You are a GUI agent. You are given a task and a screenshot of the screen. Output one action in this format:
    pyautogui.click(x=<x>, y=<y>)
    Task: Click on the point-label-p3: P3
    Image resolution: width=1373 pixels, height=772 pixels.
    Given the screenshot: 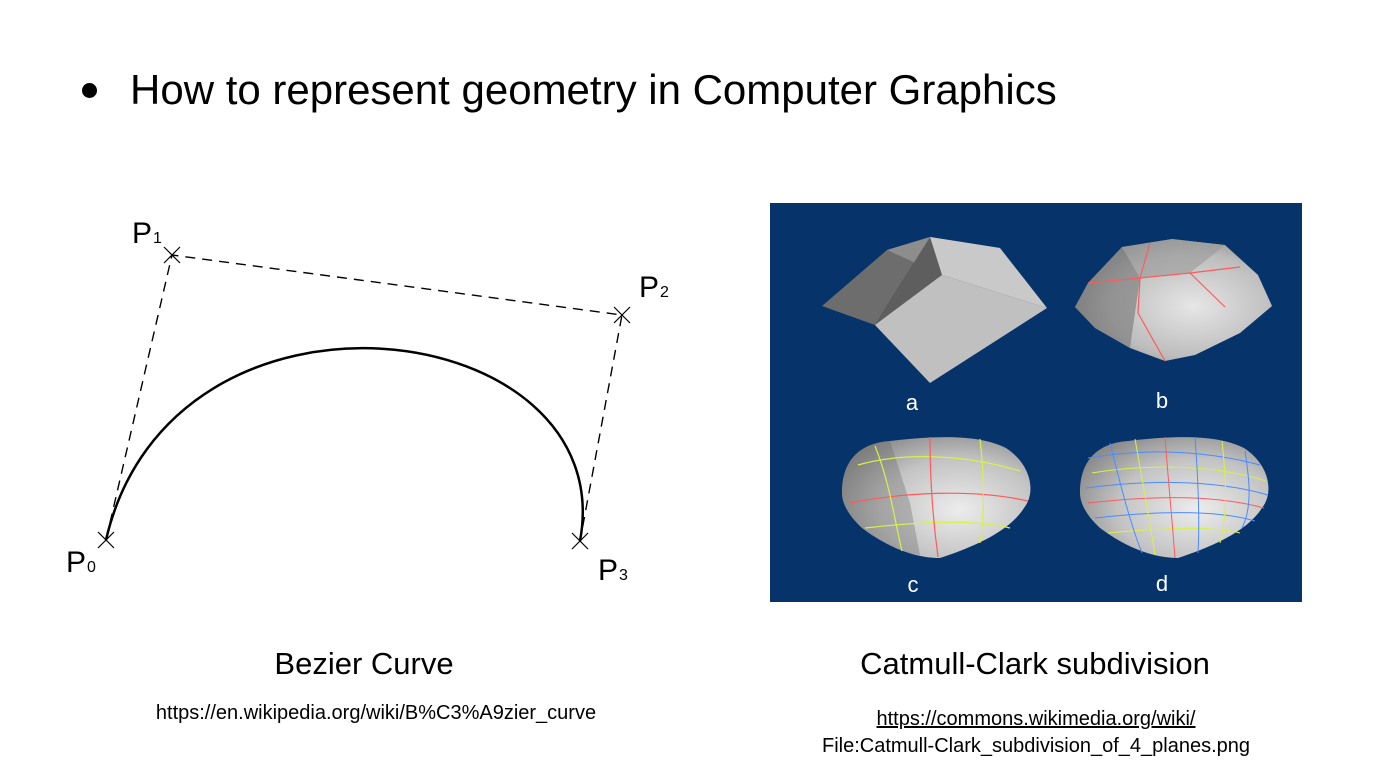 What is the action you would take?
    pyautogui.click(x=613, y=570)
    